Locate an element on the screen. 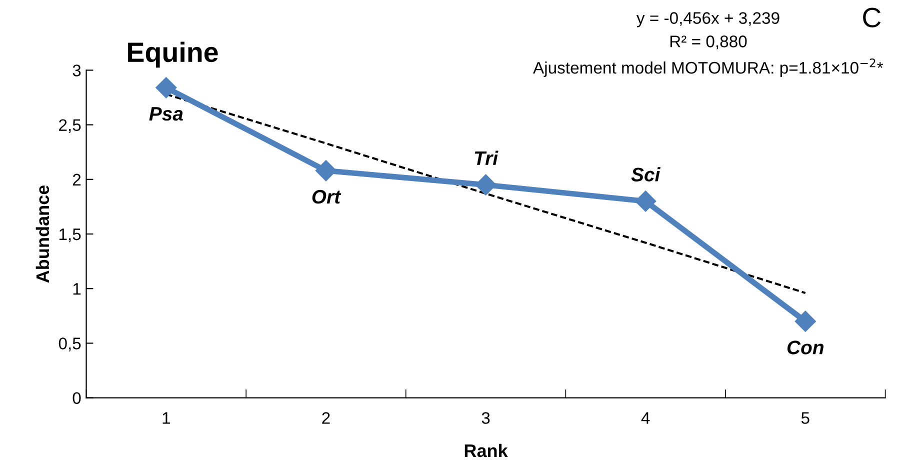 The width and height of the screenshot is (908, 468). text: R² = 0,880 is located at coordinates (708, 43).